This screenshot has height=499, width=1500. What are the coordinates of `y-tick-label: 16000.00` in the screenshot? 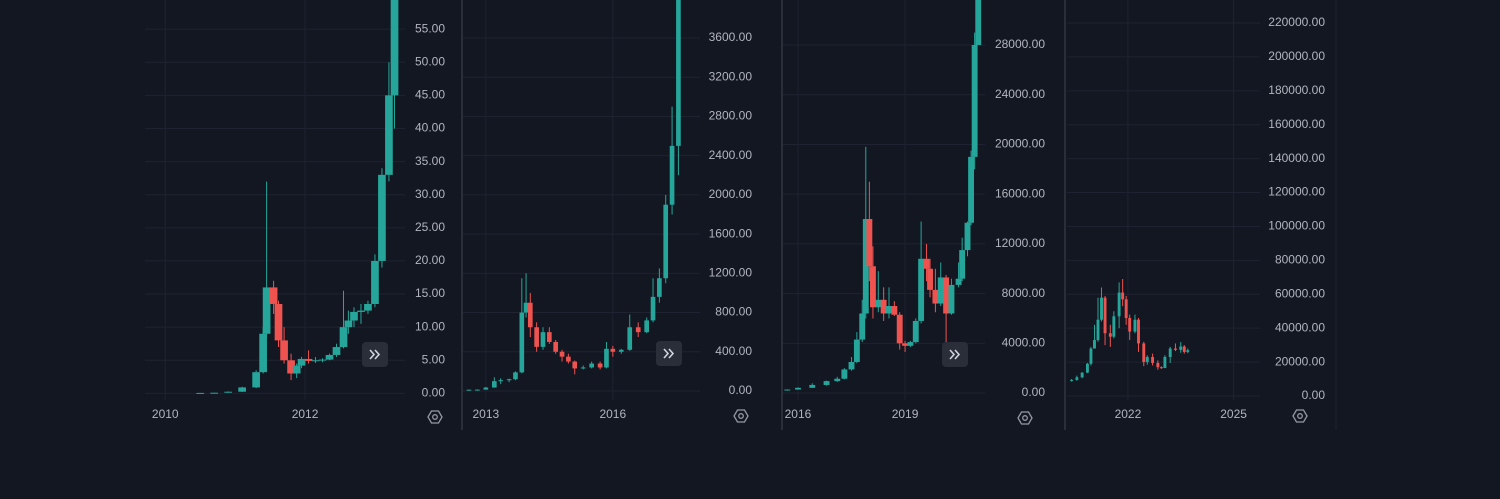 It's located at (1020, 193).